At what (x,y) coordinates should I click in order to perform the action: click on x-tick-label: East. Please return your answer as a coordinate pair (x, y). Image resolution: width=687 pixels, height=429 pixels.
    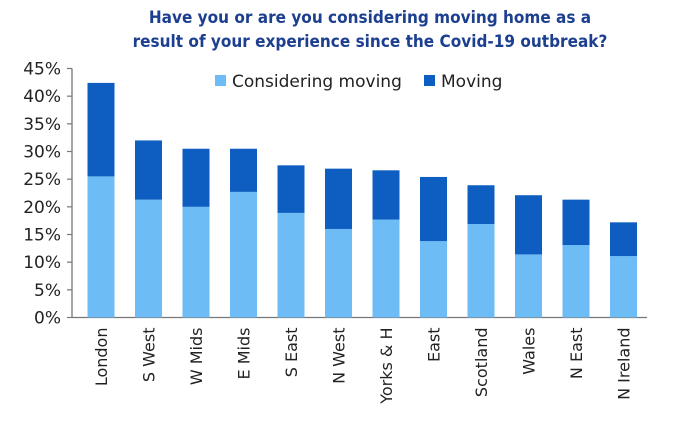
    Looking at the image, I should click on (434, 345).